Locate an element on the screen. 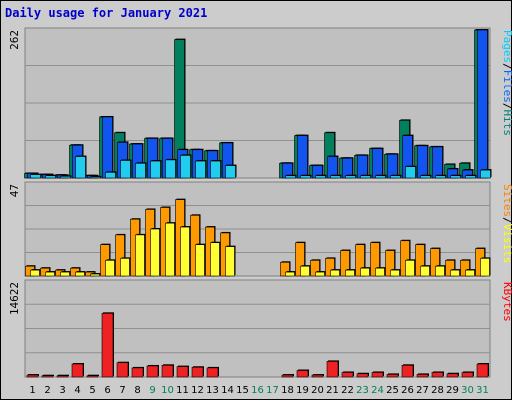 The height and width of the screenshot is (400, 512). legend-hits-files-pages: Pages/Files/Hits is located at coordinates (506, 83).